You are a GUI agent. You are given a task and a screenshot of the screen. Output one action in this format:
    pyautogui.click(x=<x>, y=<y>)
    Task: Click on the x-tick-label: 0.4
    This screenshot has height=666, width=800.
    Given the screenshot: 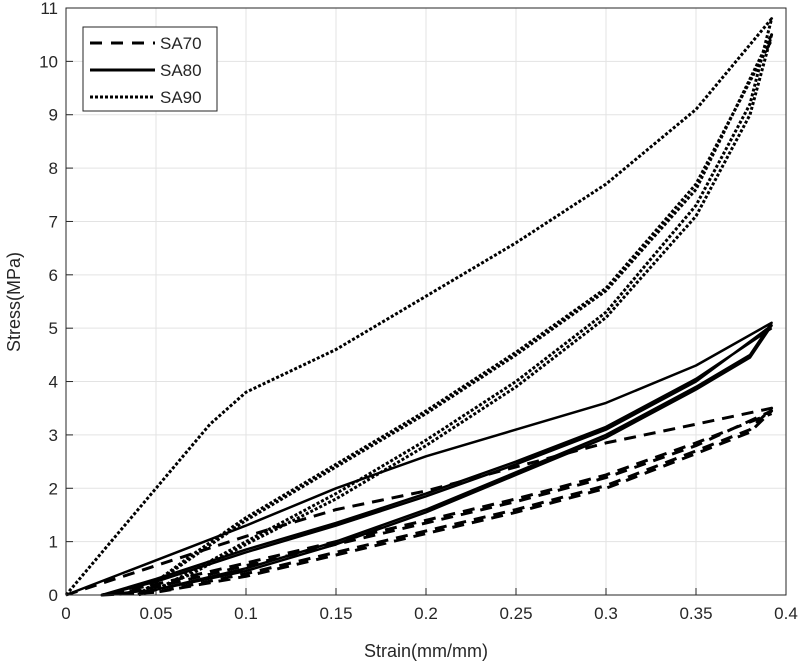 What is the action you would take?
    pyautogui.click(x=786, y=613)
    